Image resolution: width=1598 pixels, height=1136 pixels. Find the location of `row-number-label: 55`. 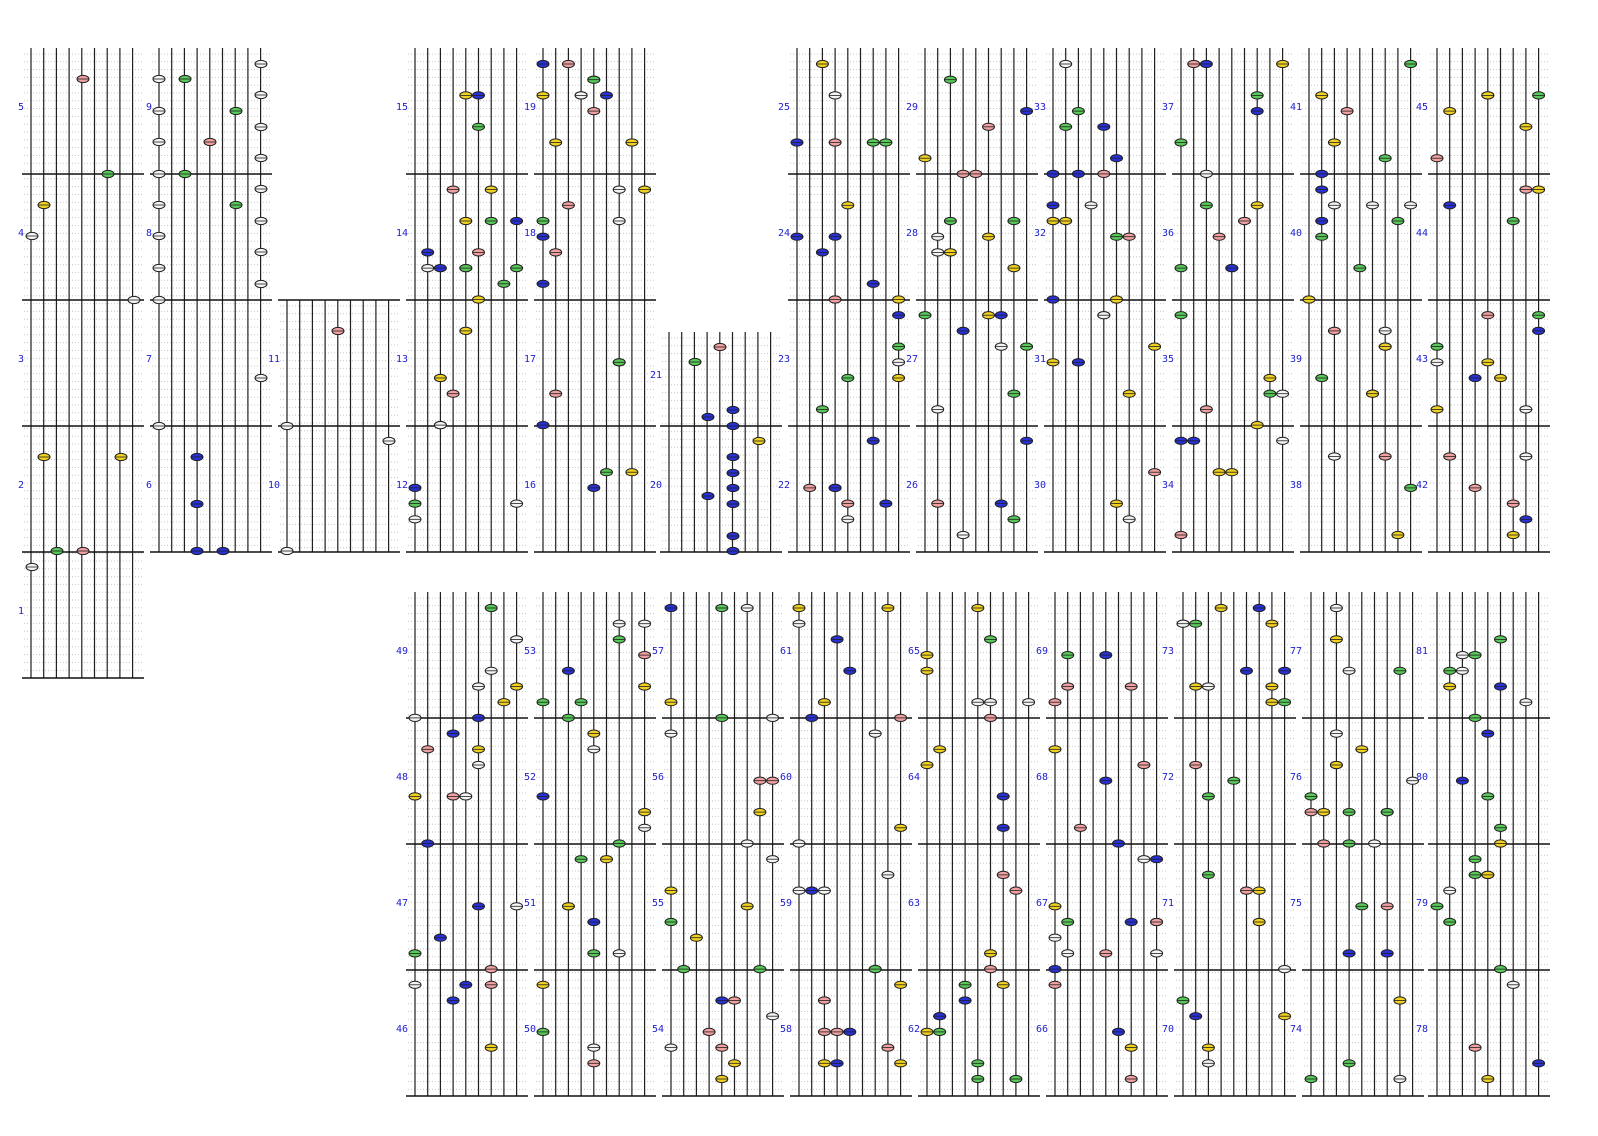

row-number-label: 55 is located at coordinates (658, 903).